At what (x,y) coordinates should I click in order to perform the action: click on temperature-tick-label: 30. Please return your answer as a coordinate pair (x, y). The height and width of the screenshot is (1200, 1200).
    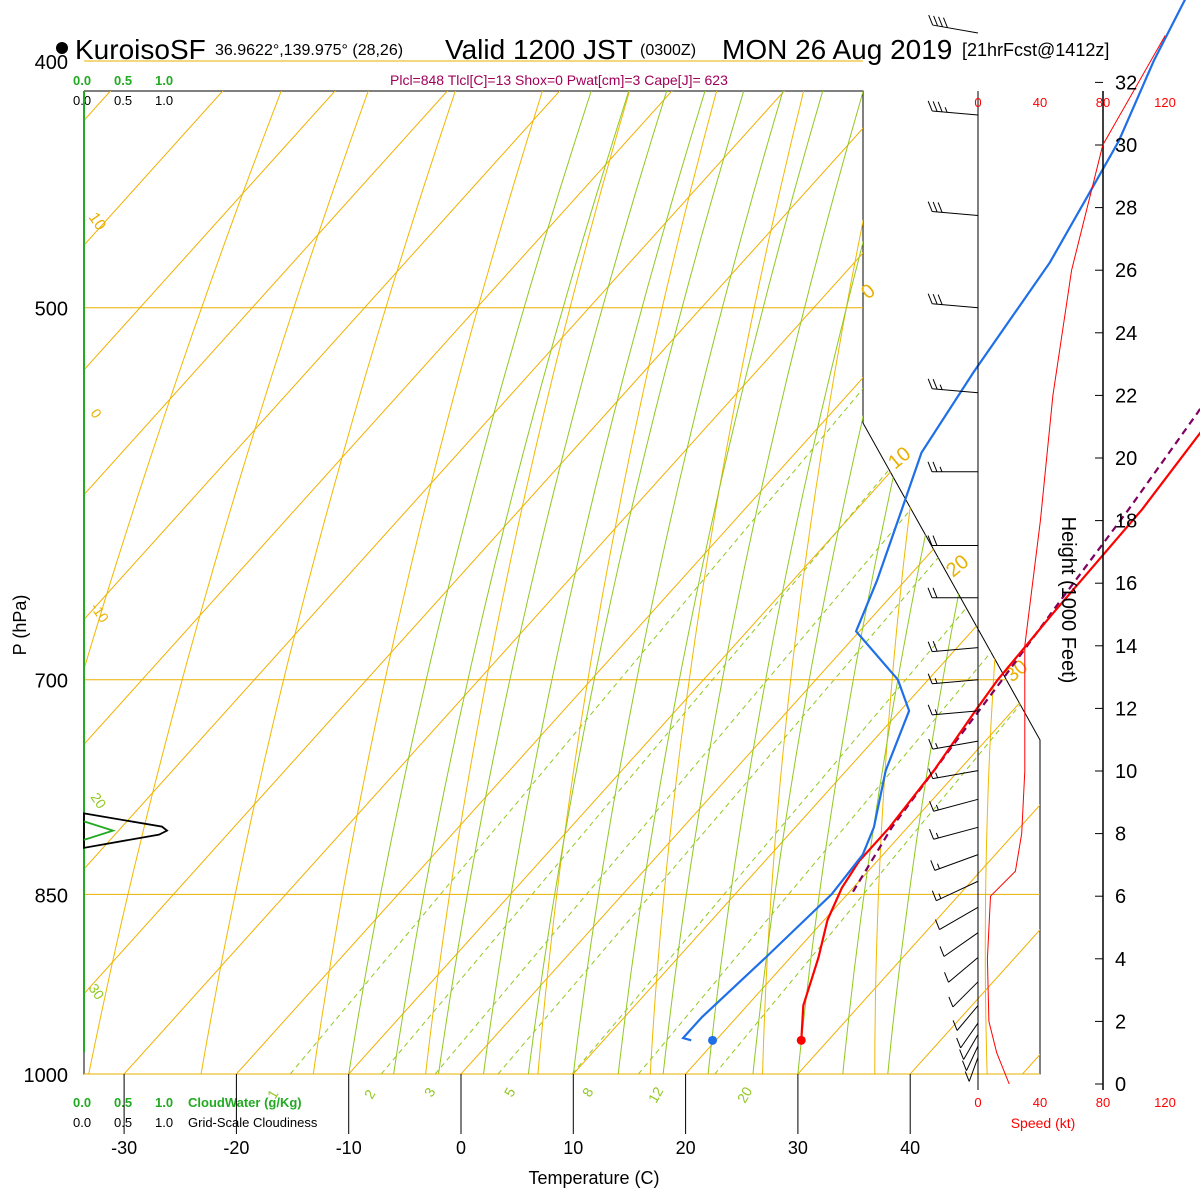
    Looking at the image, I should click on (798, 1148).